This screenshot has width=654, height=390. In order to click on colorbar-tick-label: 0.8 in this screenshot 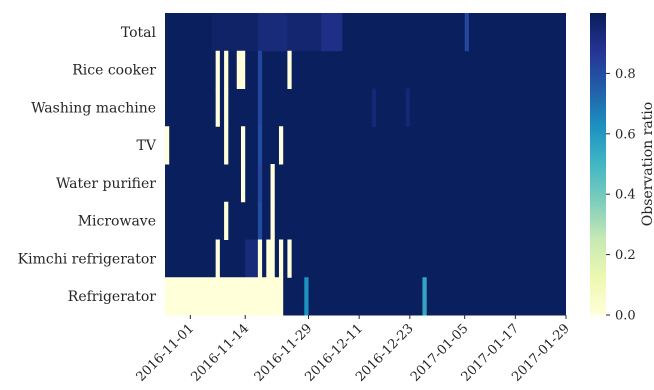, I will do `click(625, 74)`.